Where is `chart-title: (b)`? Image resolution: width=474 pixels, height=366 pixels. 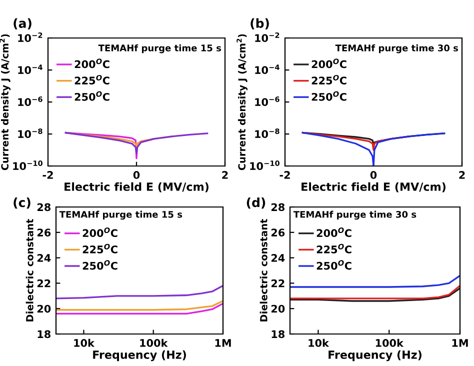 chart-title: (b) is located at coordinates (259, 24).